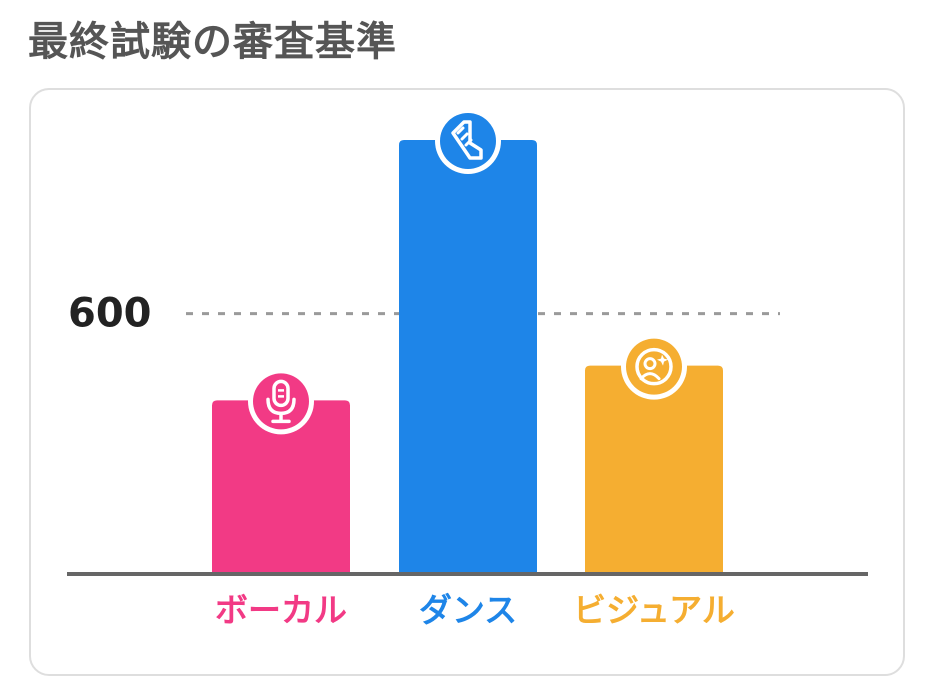  I want to click on microphone-icon, so click(281, 401).